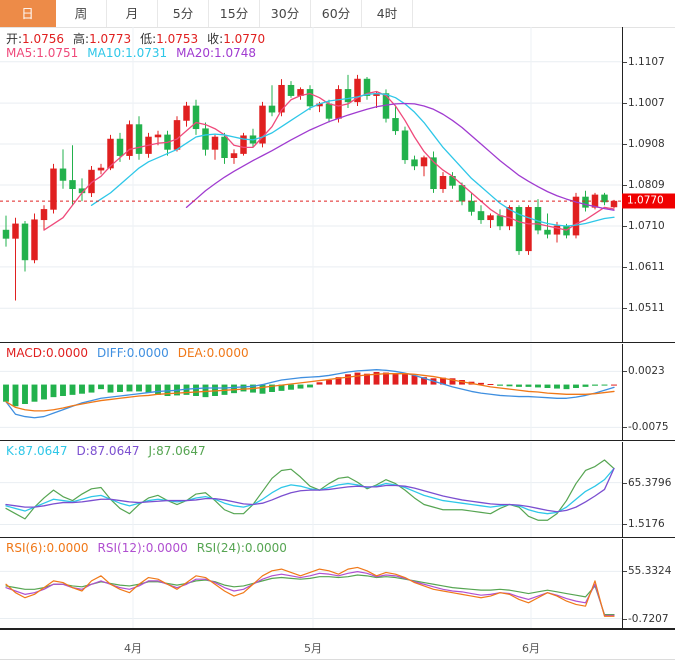 The image size is (675, 668). Describe the element at coordinates (81, 13) in the screenshot. I see `period-tab-1: 周` at that location.